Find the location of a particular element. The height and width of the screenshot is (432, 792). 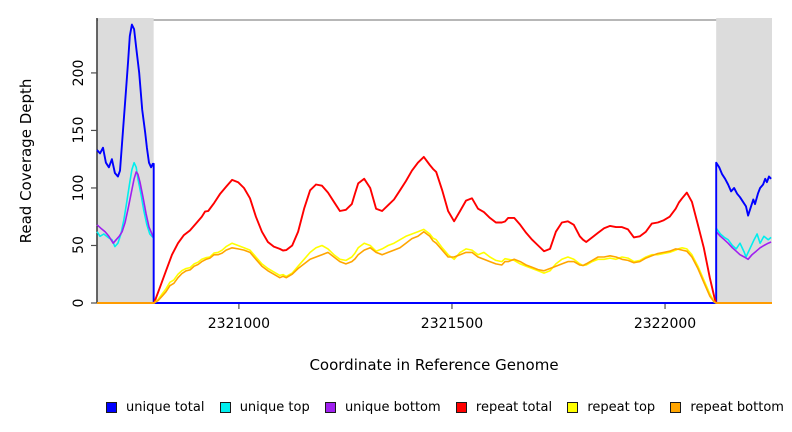

y-tick-label-100: 100 is located at coordinates (79, 188).